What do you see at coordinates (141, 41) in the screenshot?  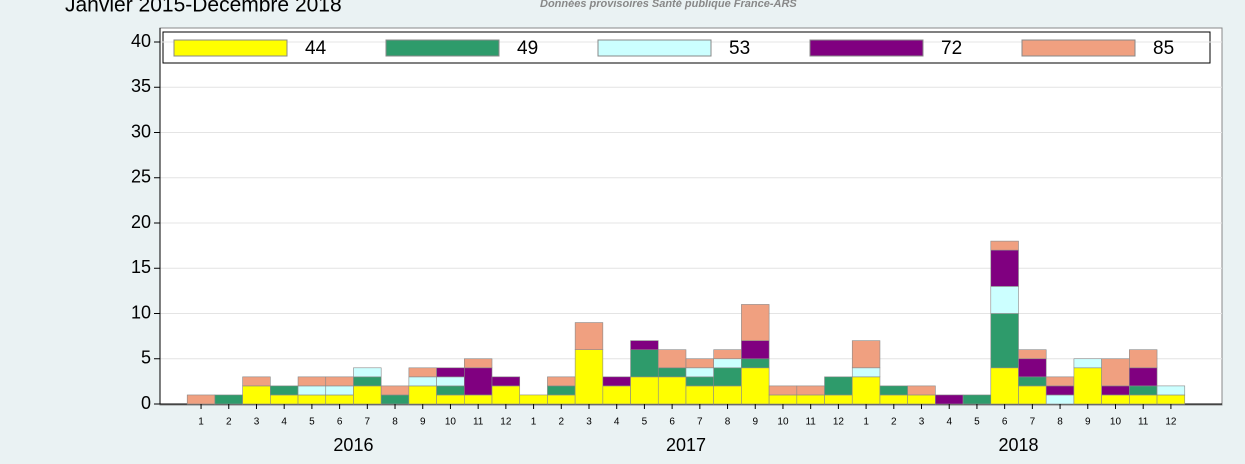 I see `y-tick-label: 40` at bounding box center [141, 41].